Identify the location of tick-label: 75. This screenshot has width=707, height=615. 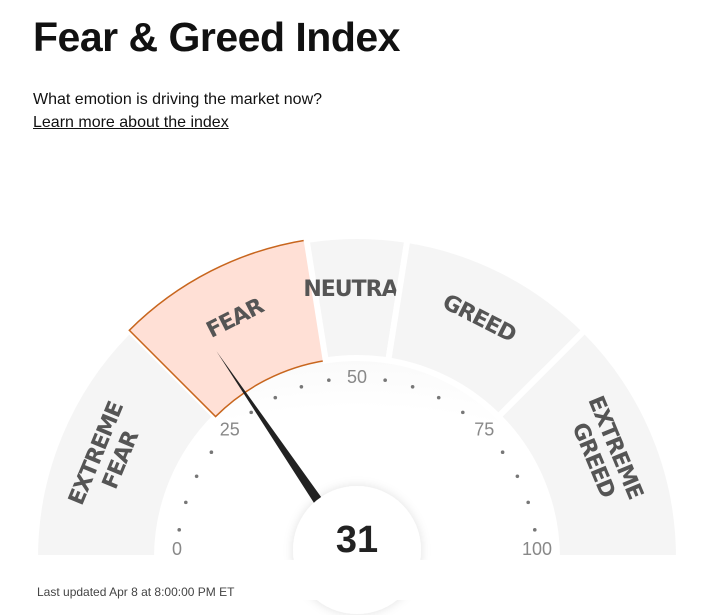
(484, 429).